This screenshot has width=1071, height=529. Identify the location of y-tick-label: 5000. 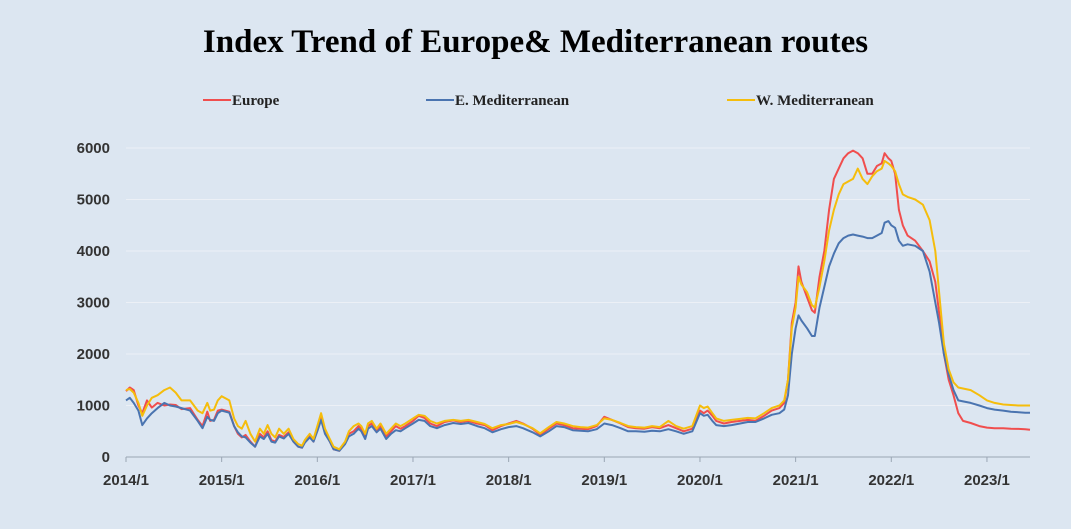
(93, 200).